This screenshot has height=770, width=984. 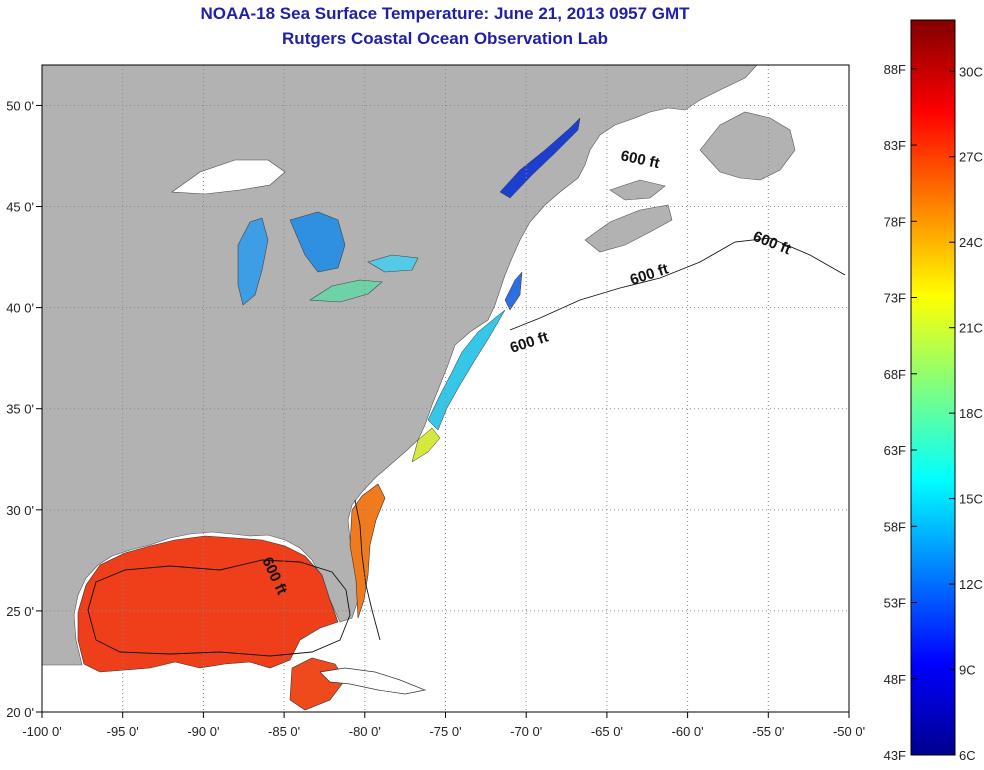 What do you see at coordinates (895, 603) in the screenshot?
I see `colorbar-f-label: 53F` at bounding box center [895, 603].